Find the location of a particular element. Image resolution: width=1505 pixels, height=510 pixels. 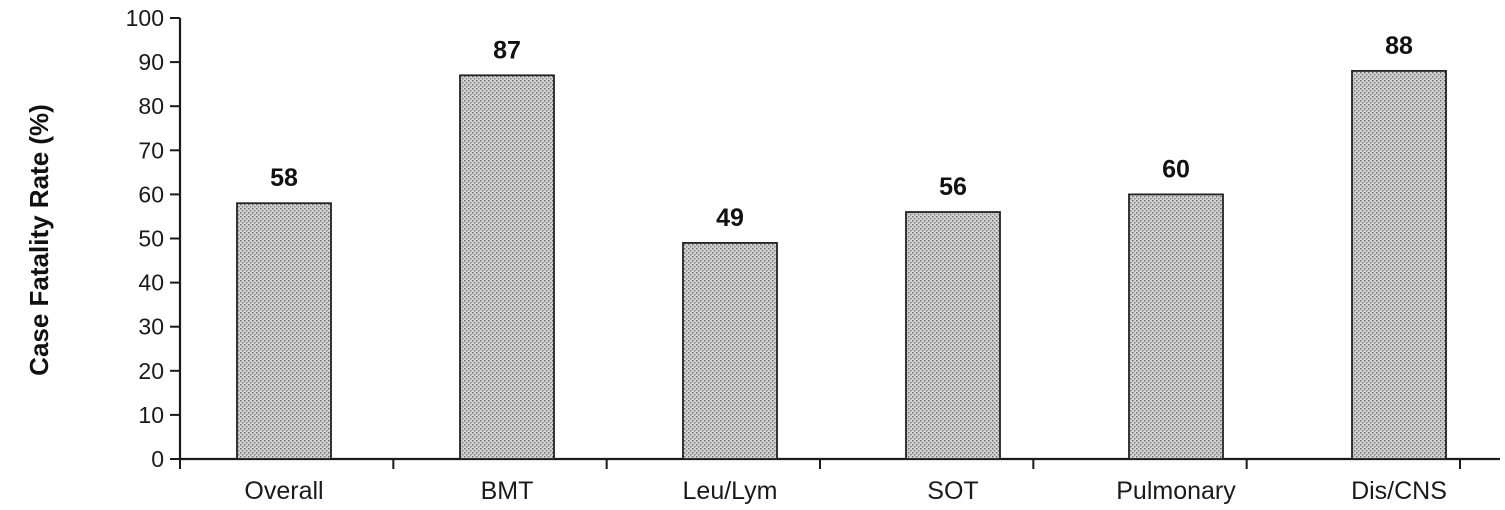

data-label: 49 is located at coordinates (730, 218).